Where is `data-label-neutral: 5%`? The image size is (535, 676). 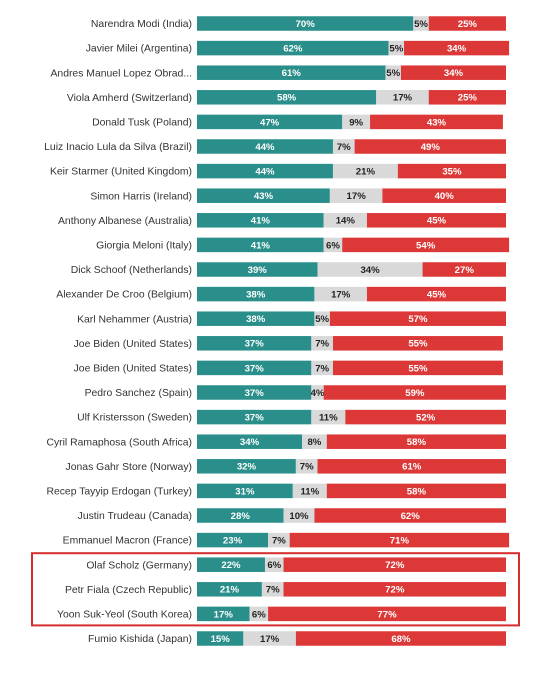
data-label-neutral: 5% is located at coordinates (421, 24).